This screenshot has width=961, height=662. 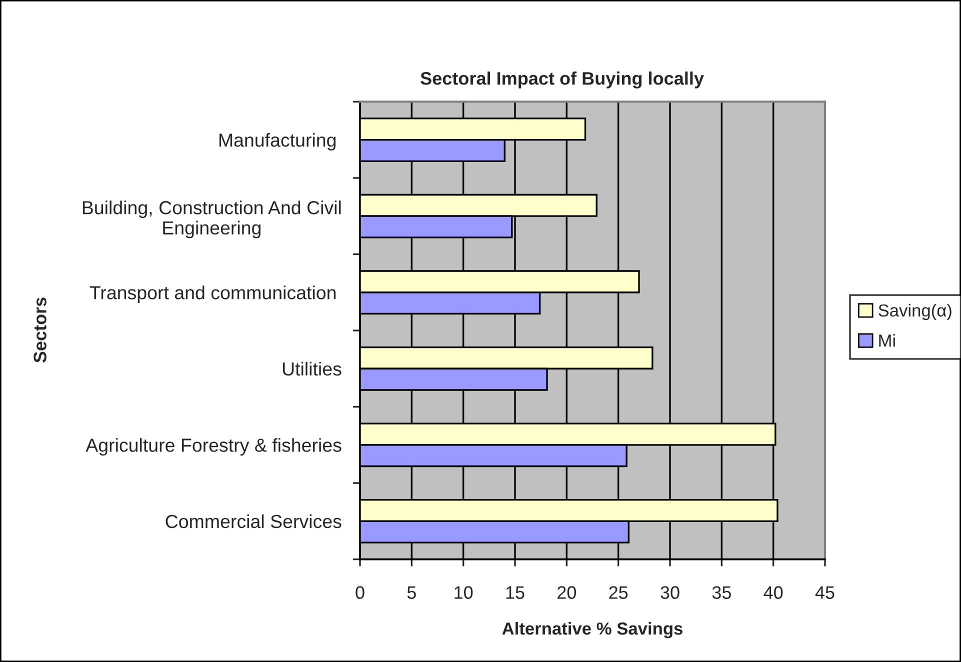 What do you see at coordinates (567, 592) in the screenshot?
I see `x-tick-label: 20` at bounding box center [567, 592].